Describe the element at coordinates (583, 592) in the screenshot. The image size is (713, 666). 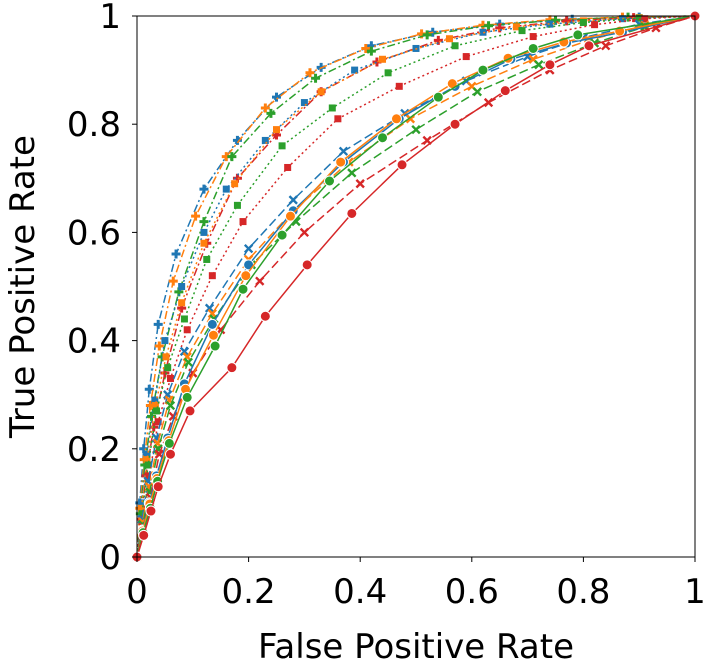
I see `x-tick-label-4: 0.8` at that location.